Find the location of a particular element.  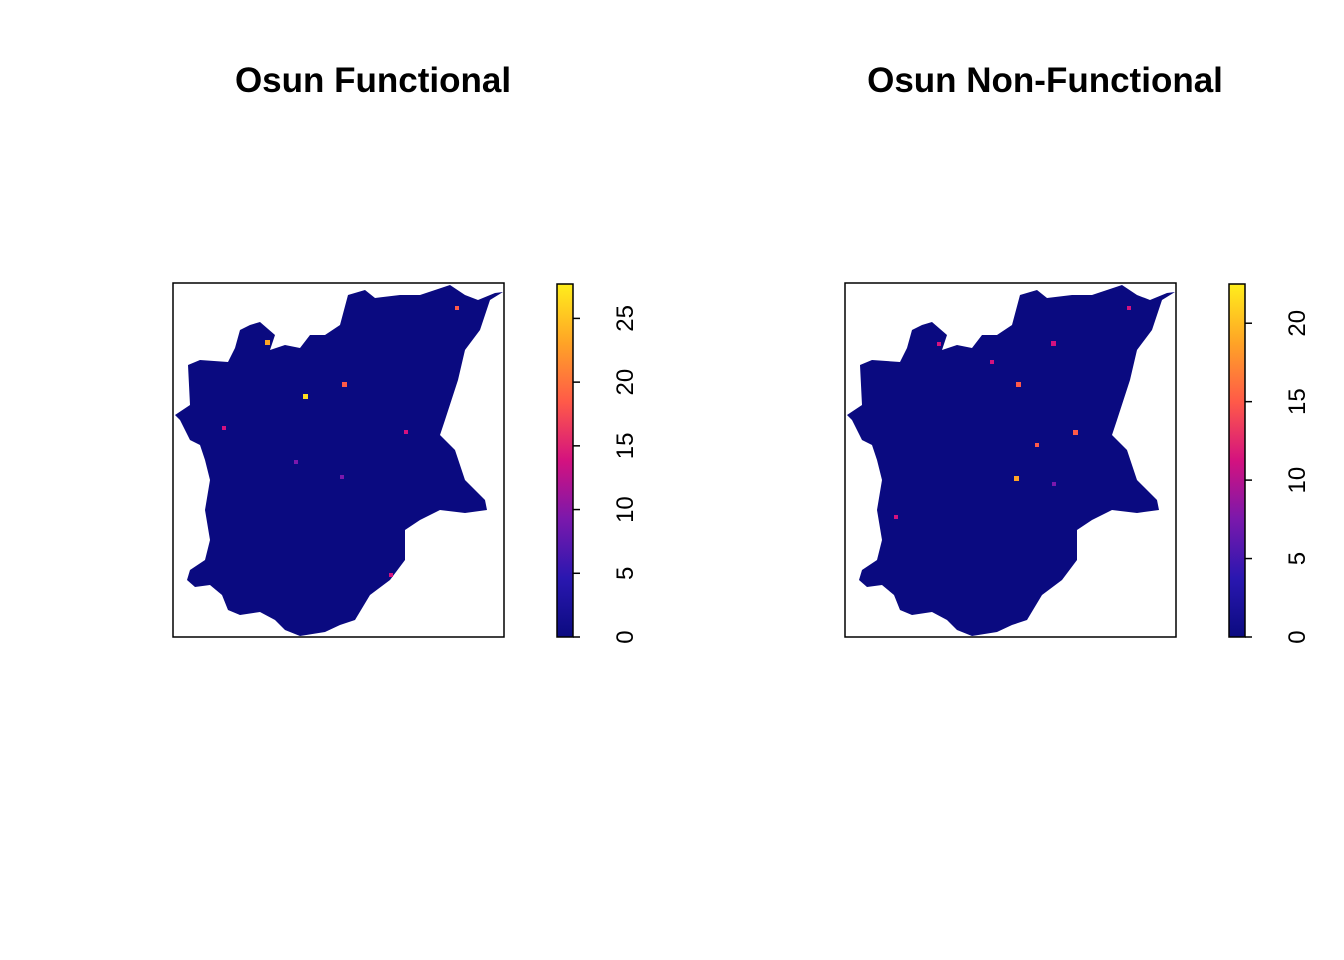

panel-title: Osun Functional is located at coordinates (373, 80).